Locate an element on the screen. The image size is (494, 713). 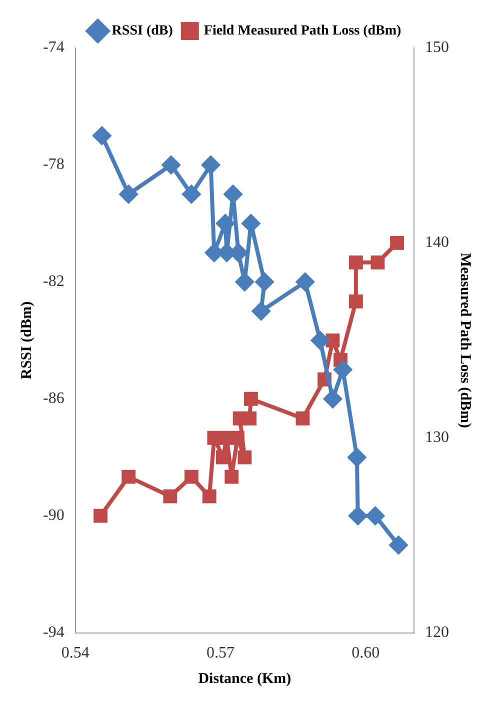
y-tick-label: -90 is located at coordinates (53, 515).